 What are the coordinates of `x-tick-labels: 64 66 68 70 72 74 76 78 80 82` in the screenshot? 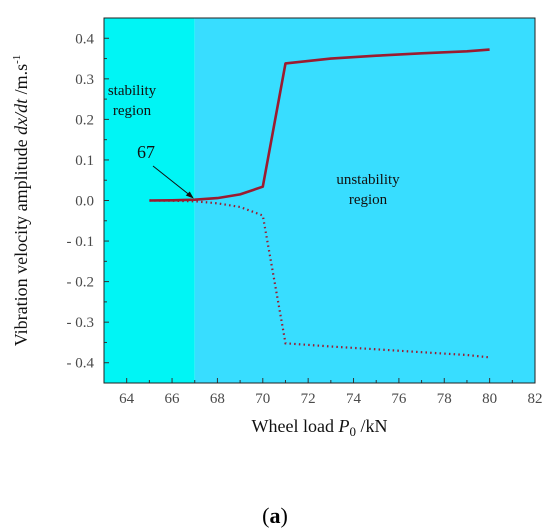 It's located at (330, 399).